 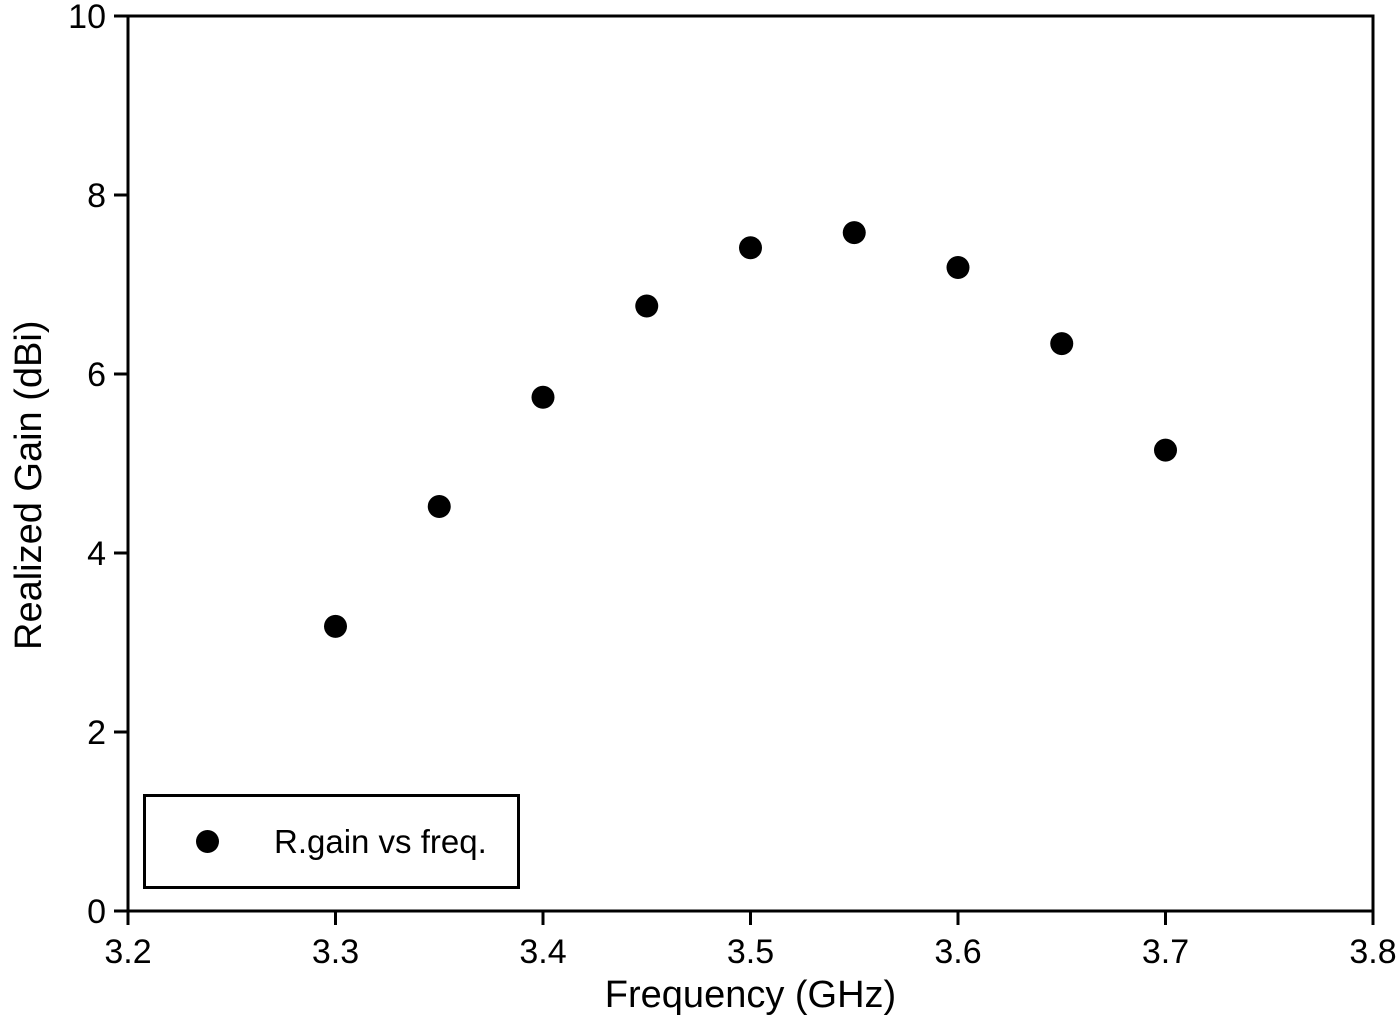 What do you see at coordinates (750, 952) in the screenshot?
I see `x-axis-tick-label: 3.5` at bounding box center [750, 952].